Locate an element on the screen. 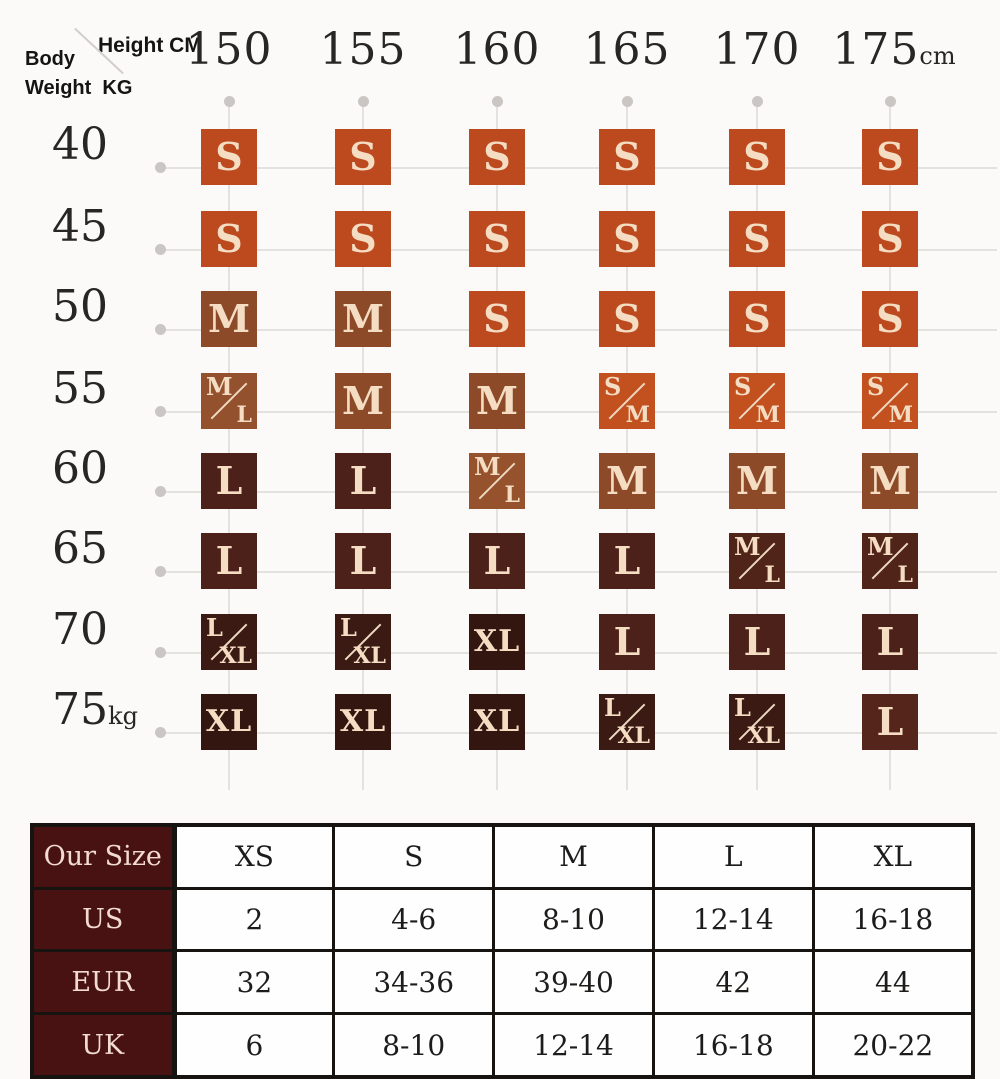 The width and height of the screenshot is (1000, 1079). row-header-70: 70 is located at coordinates (80, 629).